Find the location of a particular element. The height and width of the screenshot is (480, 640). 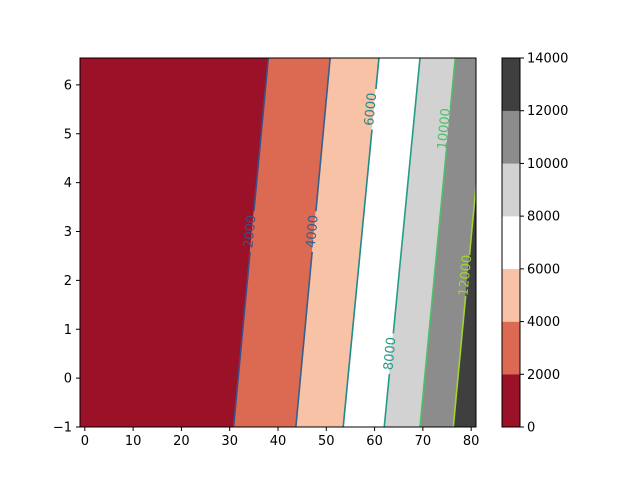

x-tick-label: 80 is located at coordinates (471, 441).